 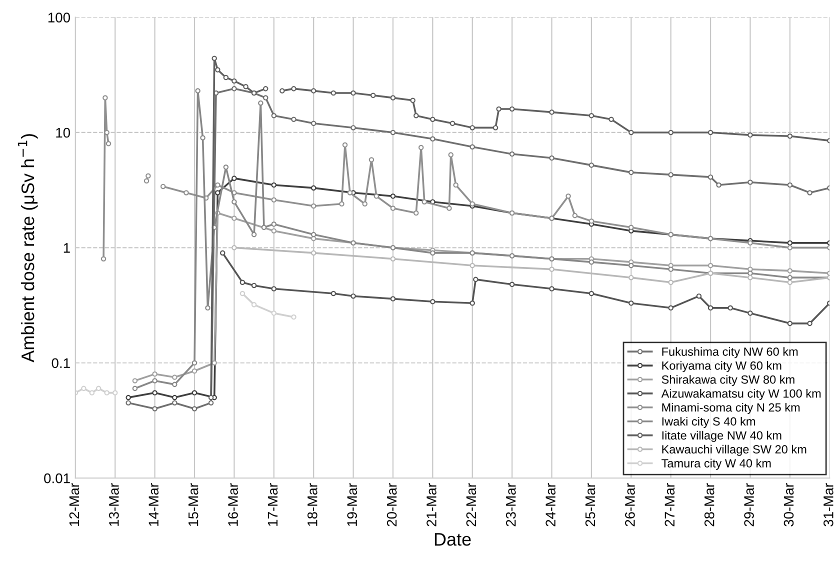 I want to click on legend-label: Tamura city W 40 km, so click(x=716, y=464).